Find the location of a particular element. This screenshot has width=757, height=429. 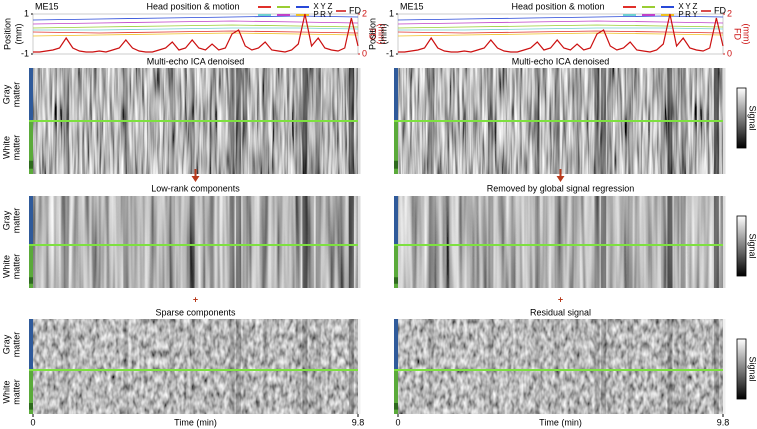

x-axis-label: Time (min) is located at coordinates (560, 422).